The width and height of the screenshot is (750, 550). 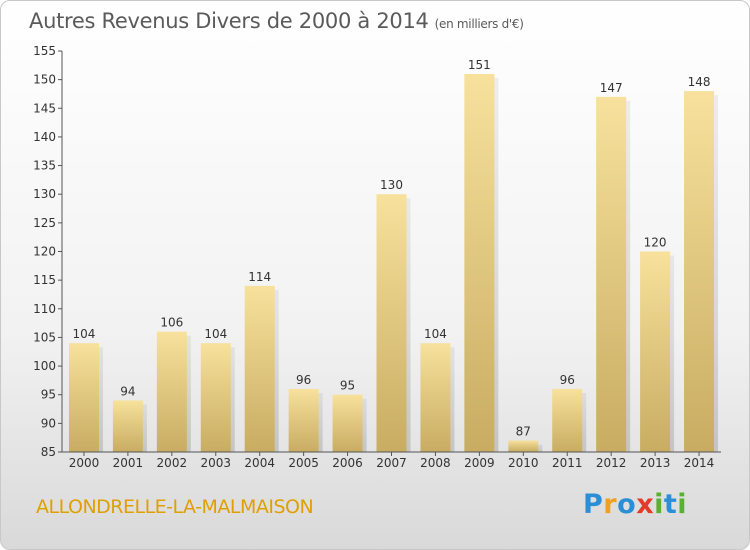 I want to click on logo-letter: x, so click(x=645, y=504).